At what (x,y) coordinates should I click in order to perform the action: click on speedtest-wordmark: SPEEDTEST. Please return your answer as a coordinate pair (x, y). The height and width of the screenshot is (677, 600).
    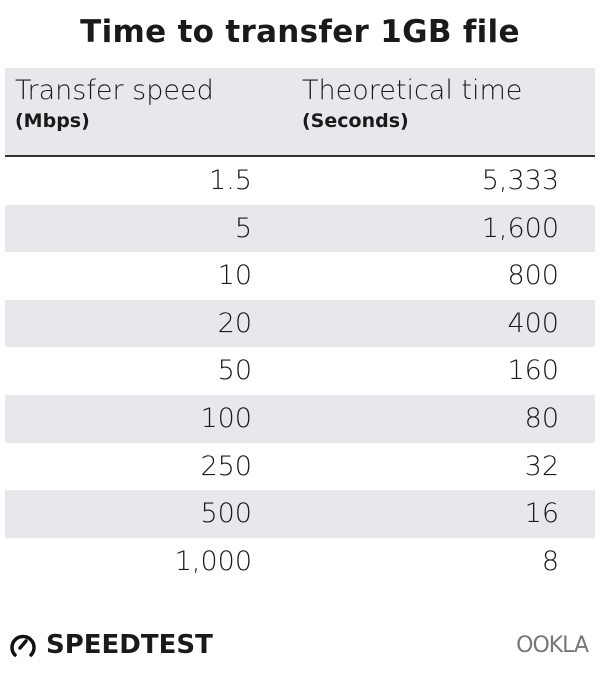
    Looking at the image, I should click on (129, 645).